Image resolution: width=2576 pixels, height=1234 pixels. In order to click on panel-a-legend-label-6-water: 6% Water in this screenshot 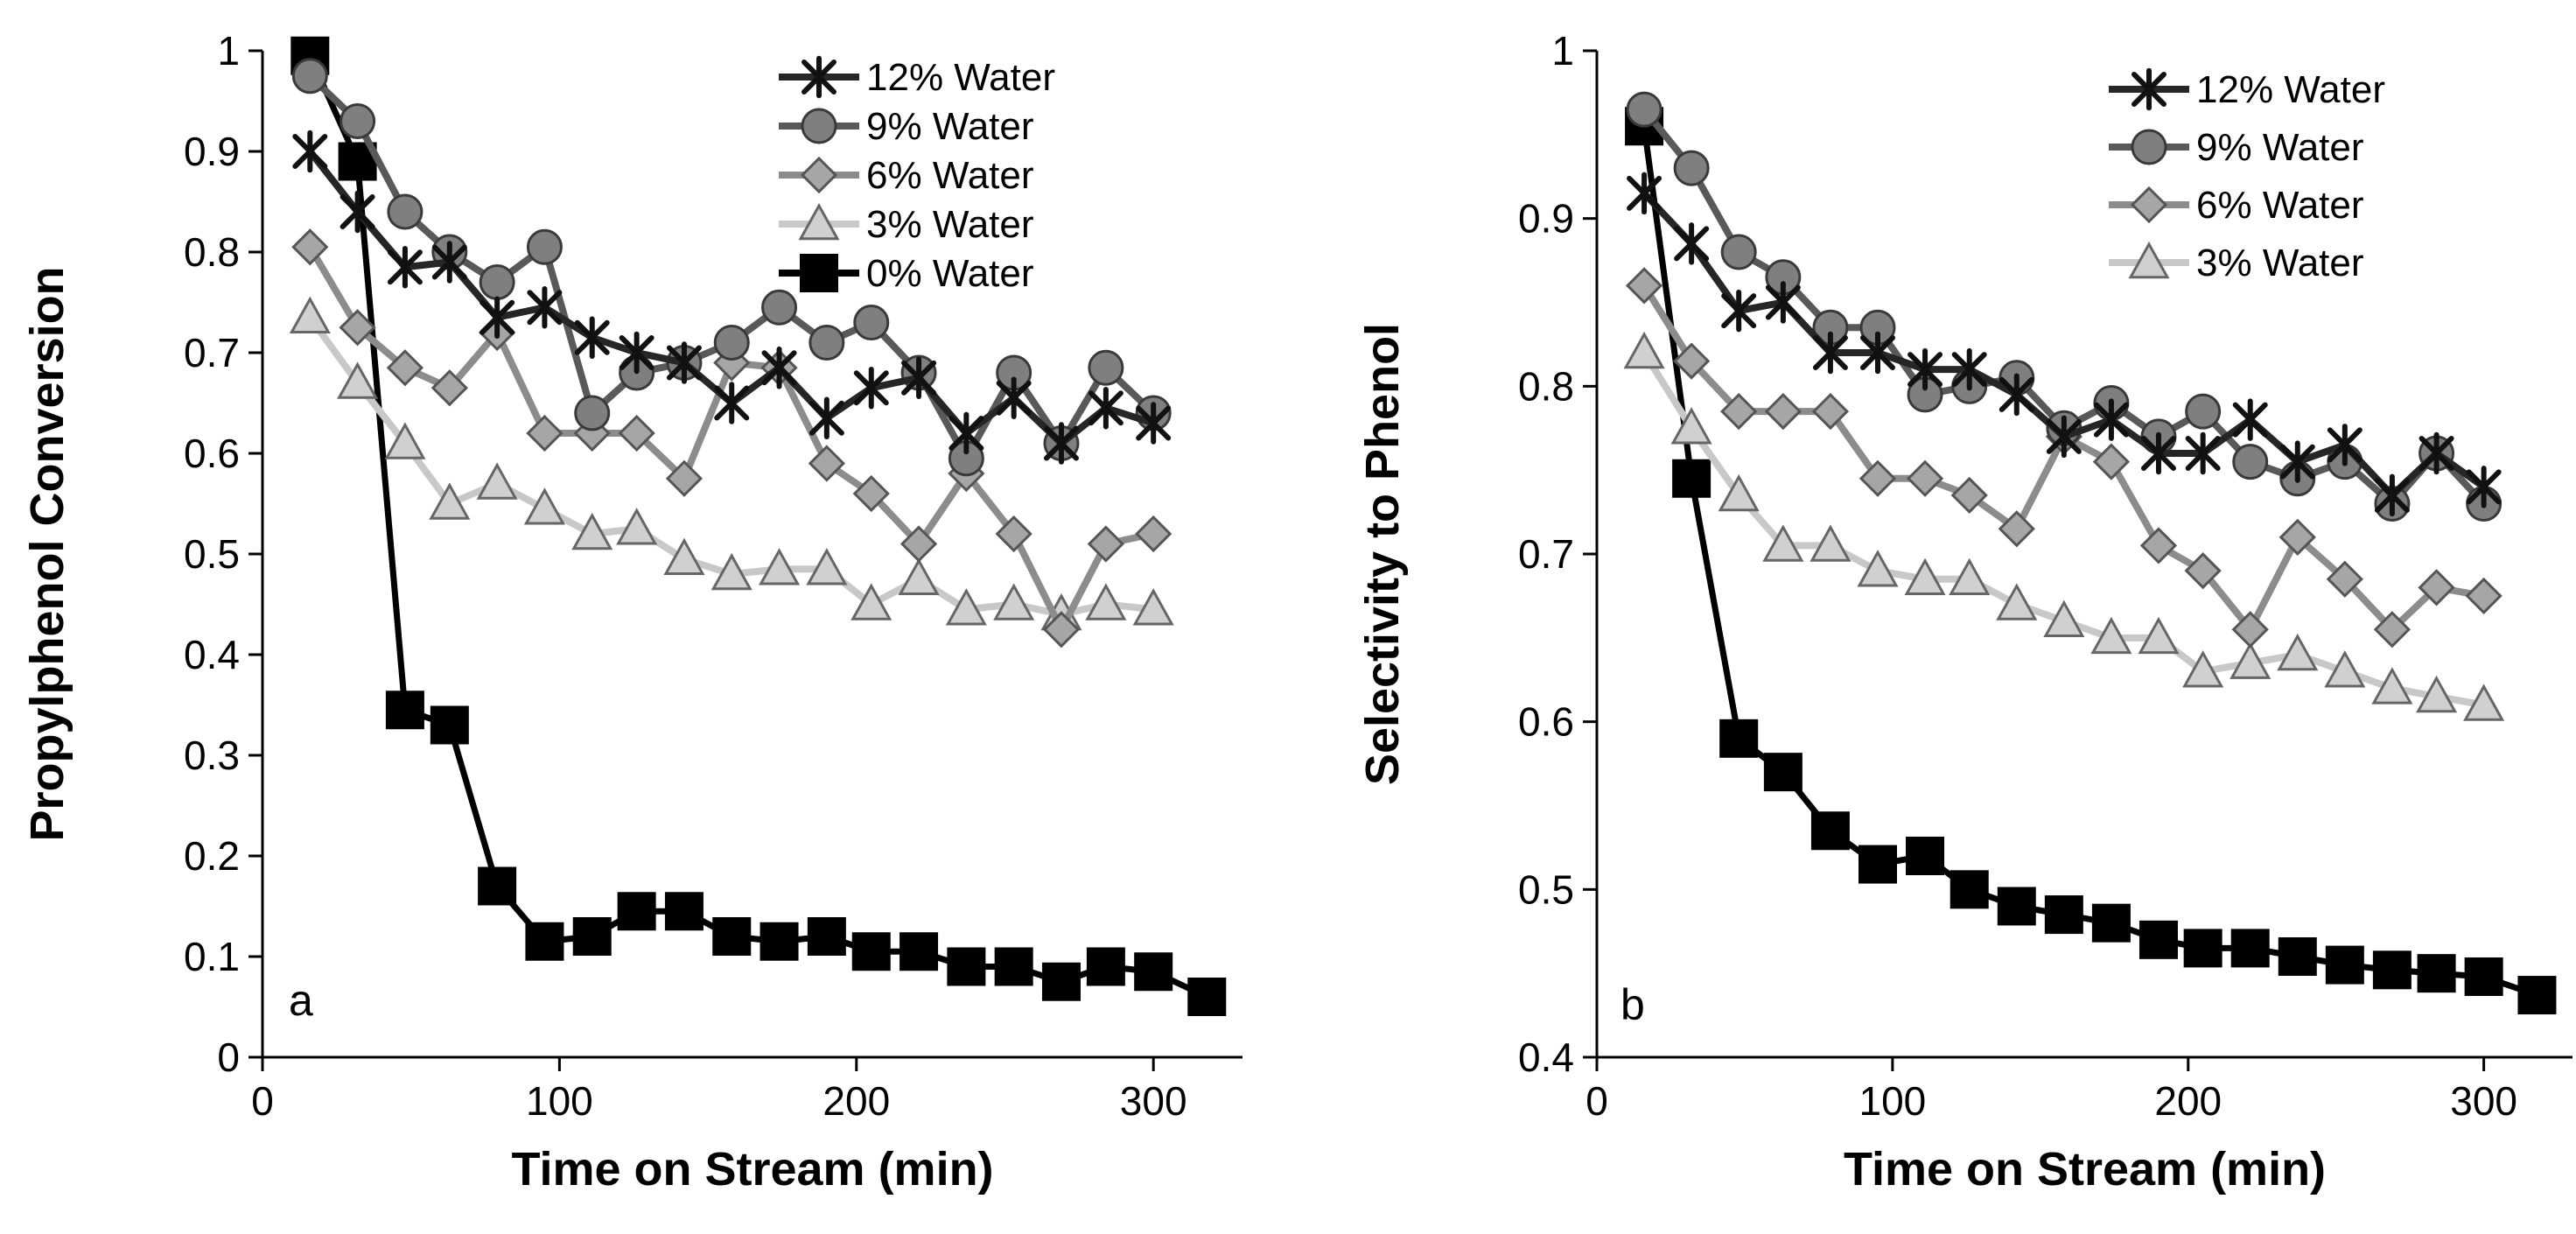, I will do `click(950, 176)`.